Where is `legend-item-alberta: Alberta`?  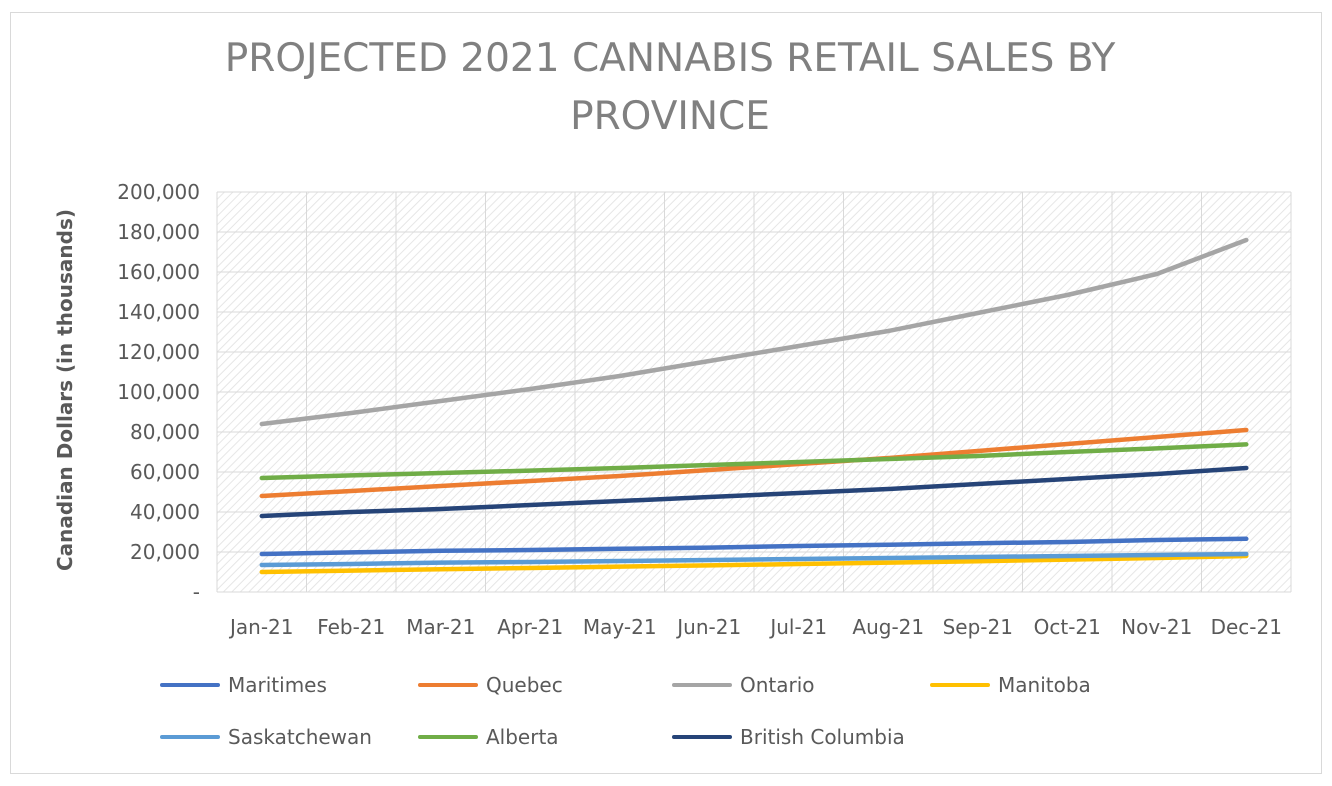 legend-item-alberta: Alberta is located at coordinates (488, 737).